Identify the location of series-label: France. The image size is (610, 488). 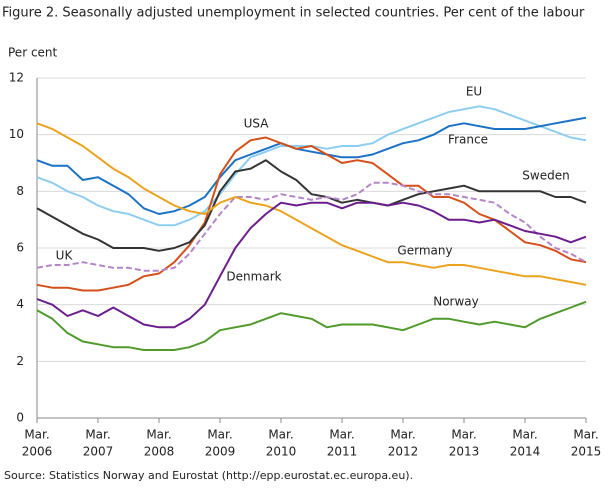
(468, 140).